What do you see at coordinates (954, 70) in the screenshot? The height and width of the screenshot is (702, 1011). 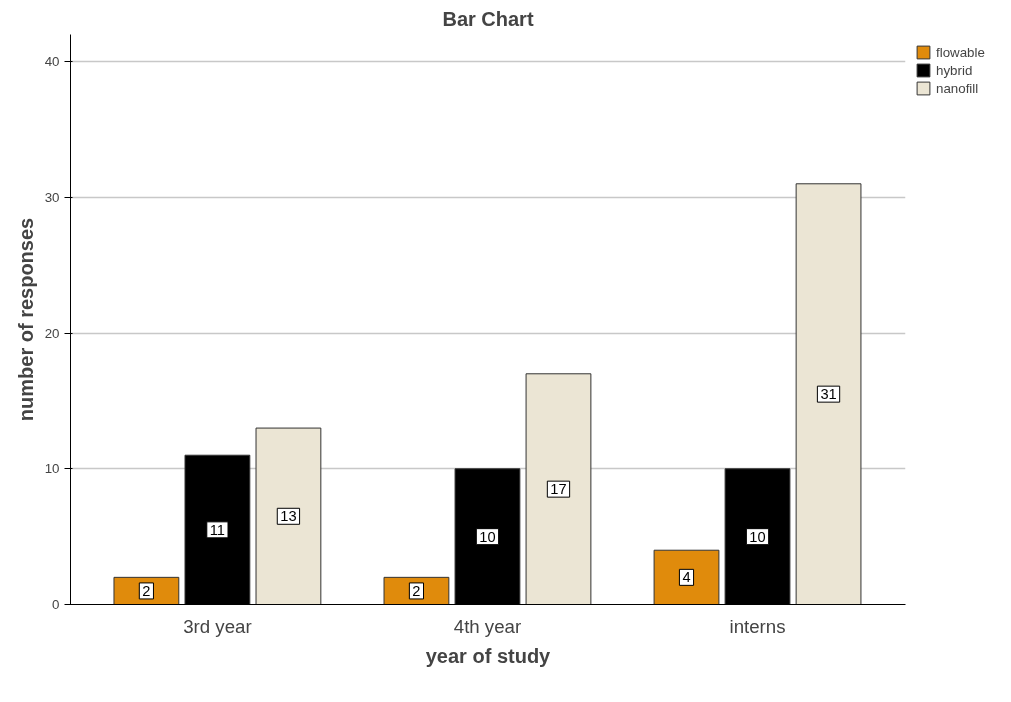 I see `legend-label: hybrid` at bounding box center [954, 70].